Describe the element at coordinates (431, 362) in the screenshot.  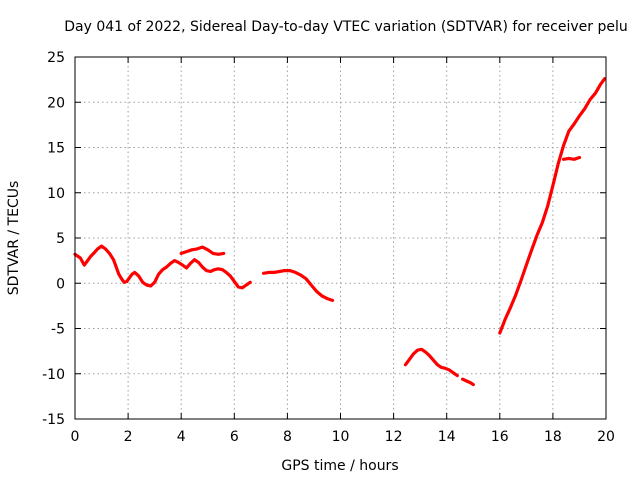
I see `series-seg-d` at that location.